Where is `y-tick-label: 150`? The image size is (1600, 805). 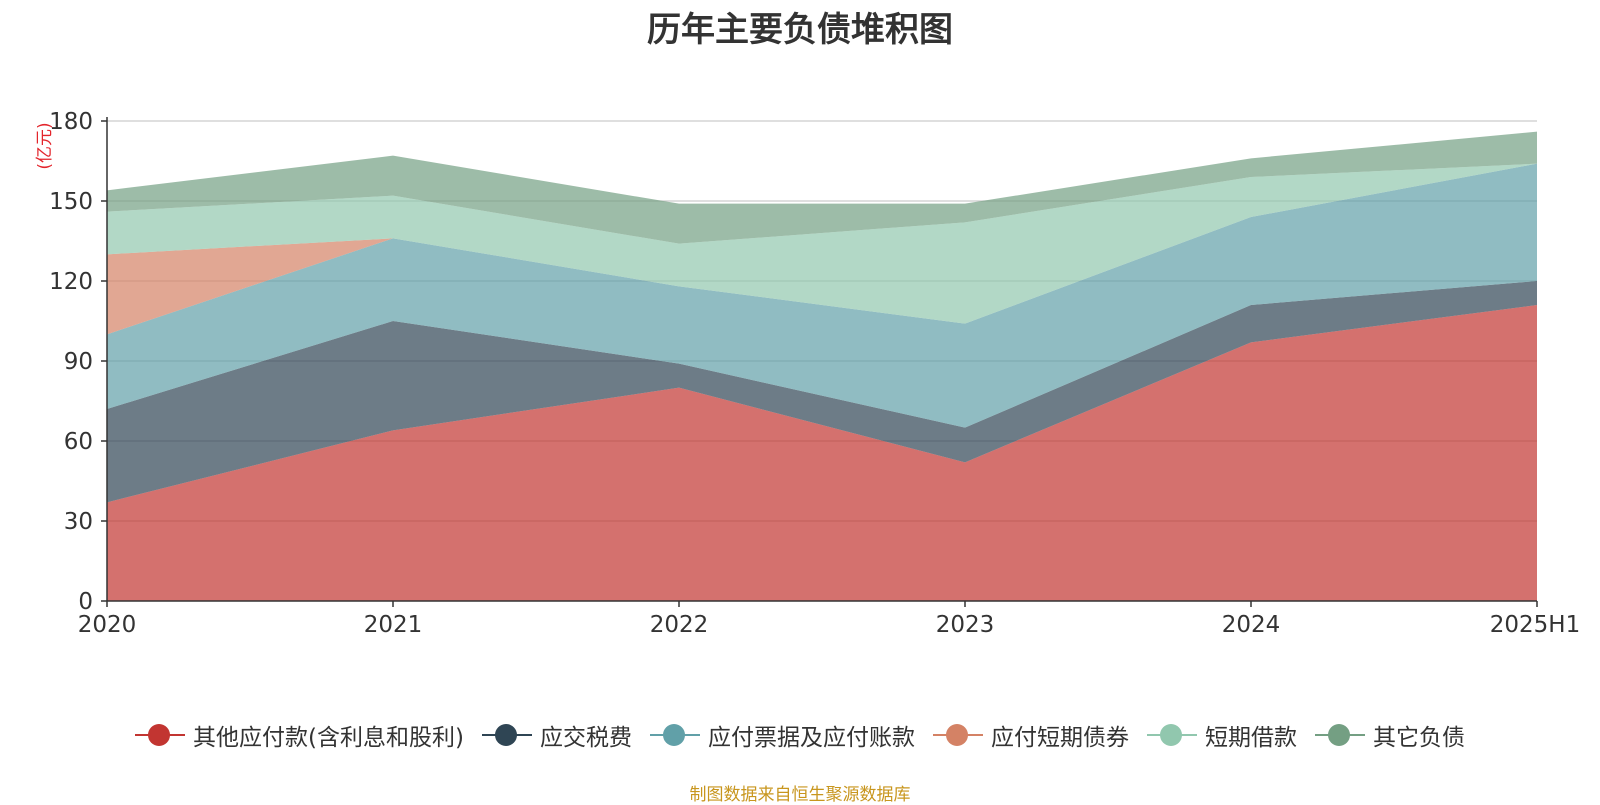 y-tick-label: 150 is located at coordinates (71, 202).